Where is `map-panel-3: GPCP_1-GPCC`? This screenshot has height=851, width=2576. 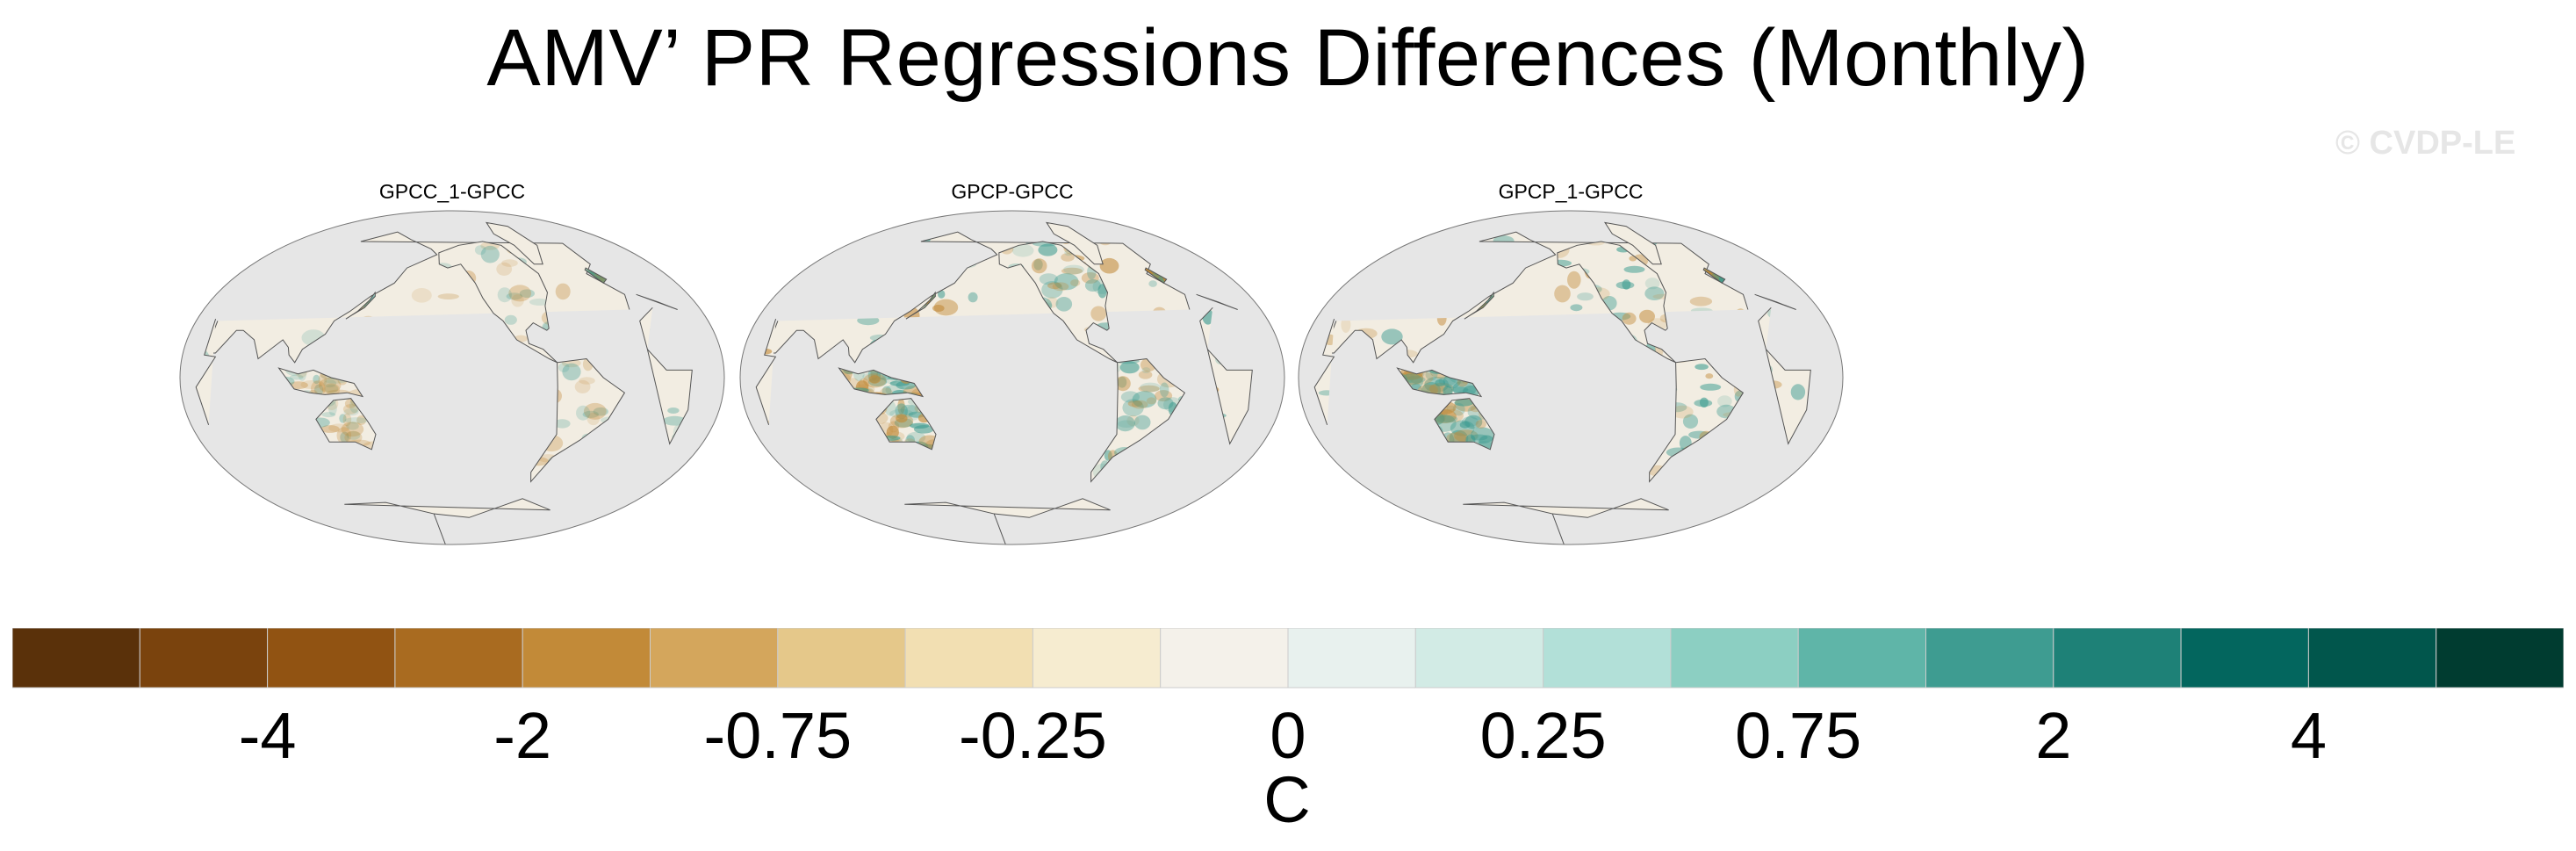
map-panel-3: GPCP_1-GPCC is located at coordinates (1570, 364).